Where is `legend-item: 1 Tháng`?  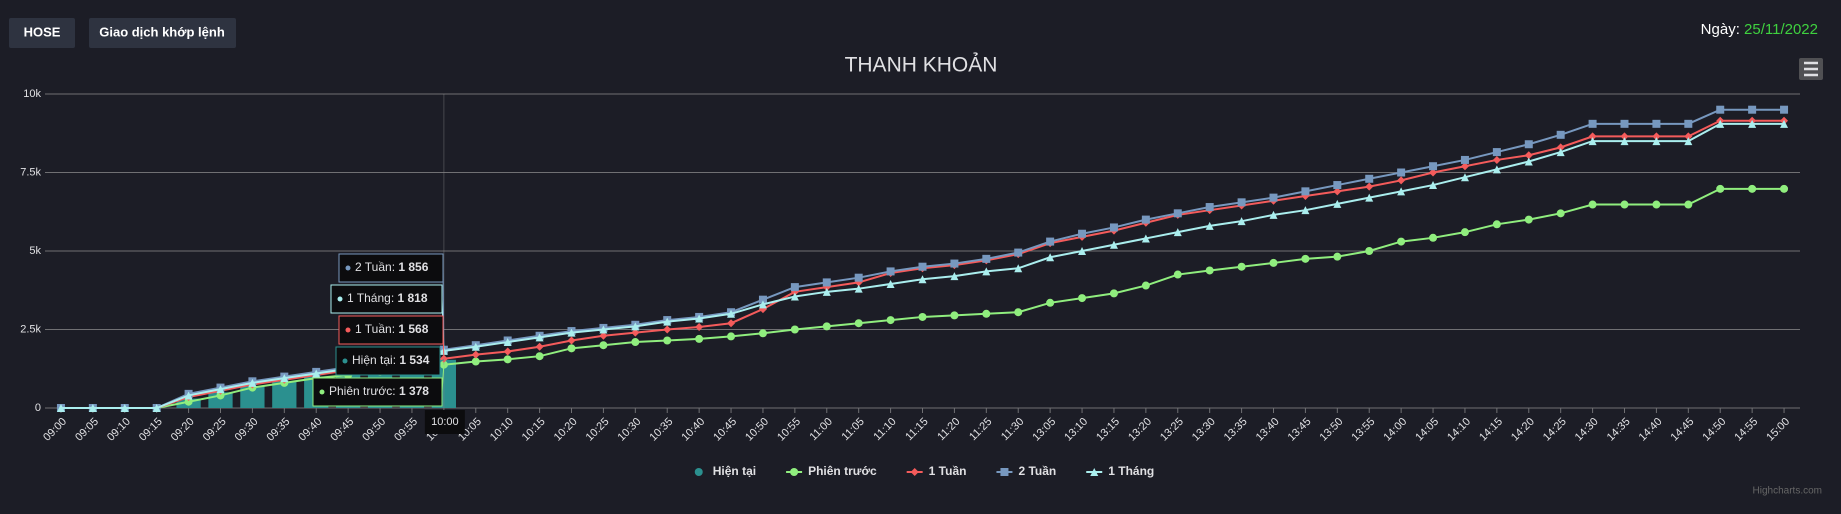
legend-item: 1 Tháng is located at coordinates (1120, 471).